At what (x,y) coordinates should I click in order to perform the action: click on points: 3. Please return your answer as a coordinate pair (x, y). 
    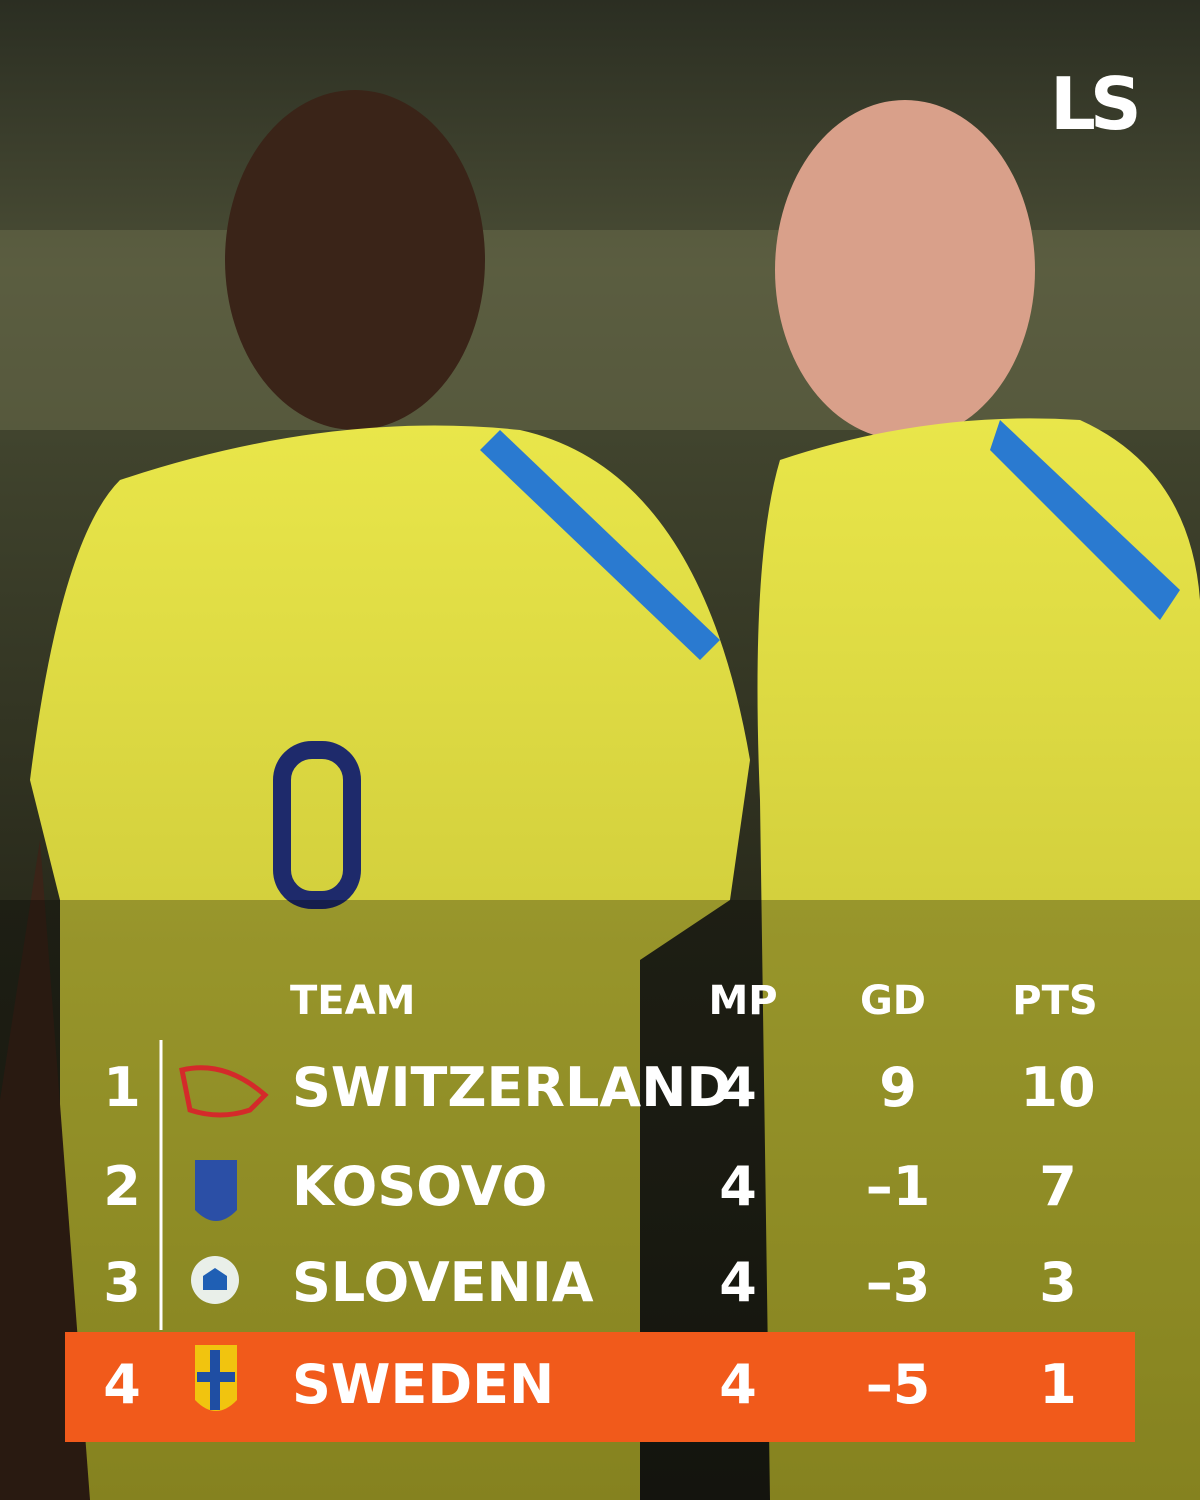
    Looking at the image, I should click on (1058, 1282).